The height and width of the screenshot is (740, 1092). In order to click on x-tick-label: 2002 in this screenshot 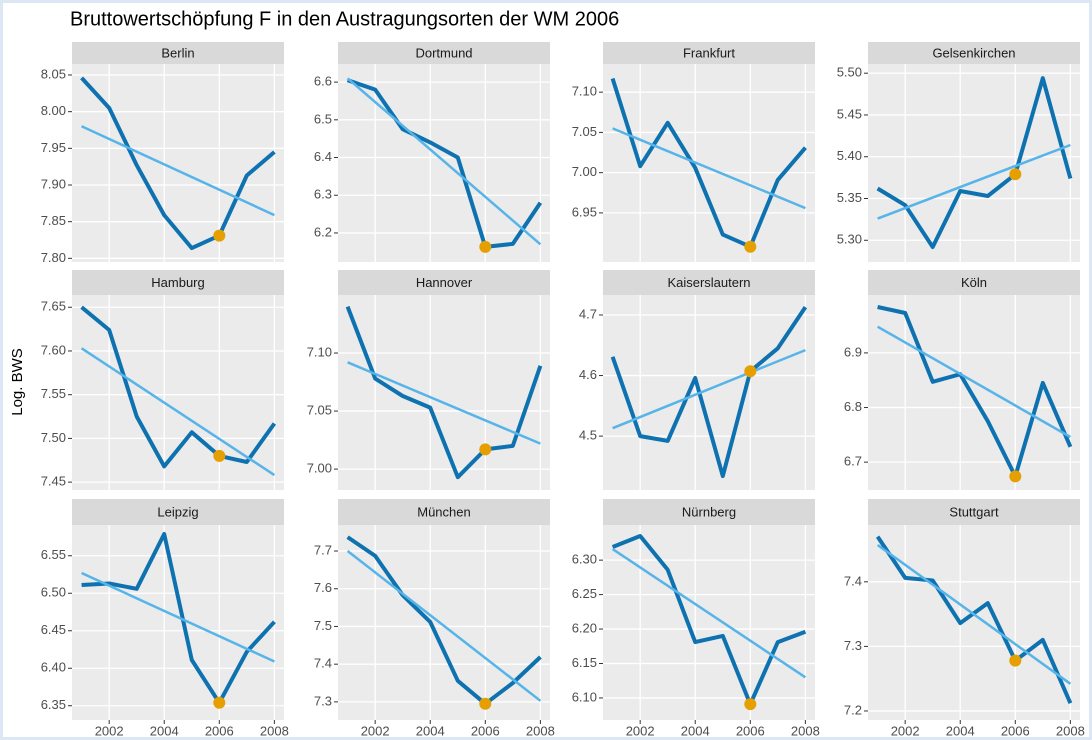, I will do `click(640, 730)`.